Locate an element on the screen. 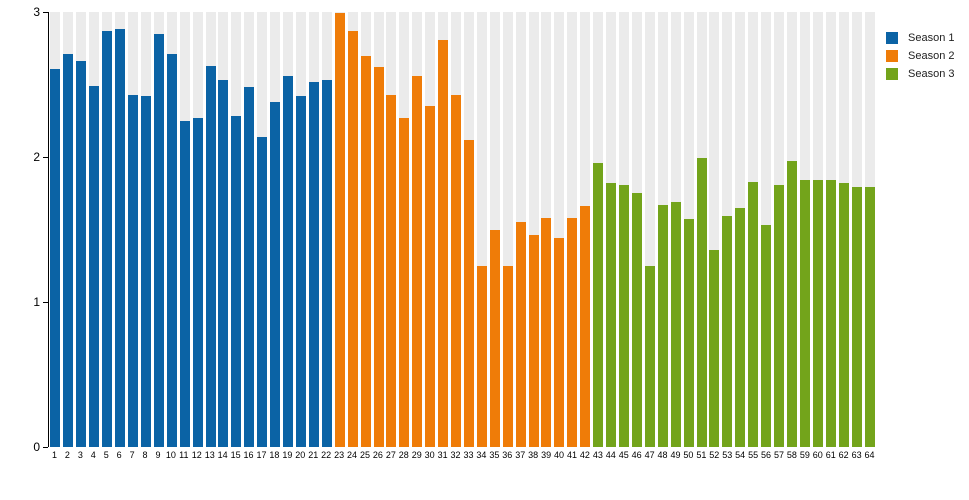 This screenshot has width=969, height=500. x-tick-label: 34 is located at coordinates (481, 455).